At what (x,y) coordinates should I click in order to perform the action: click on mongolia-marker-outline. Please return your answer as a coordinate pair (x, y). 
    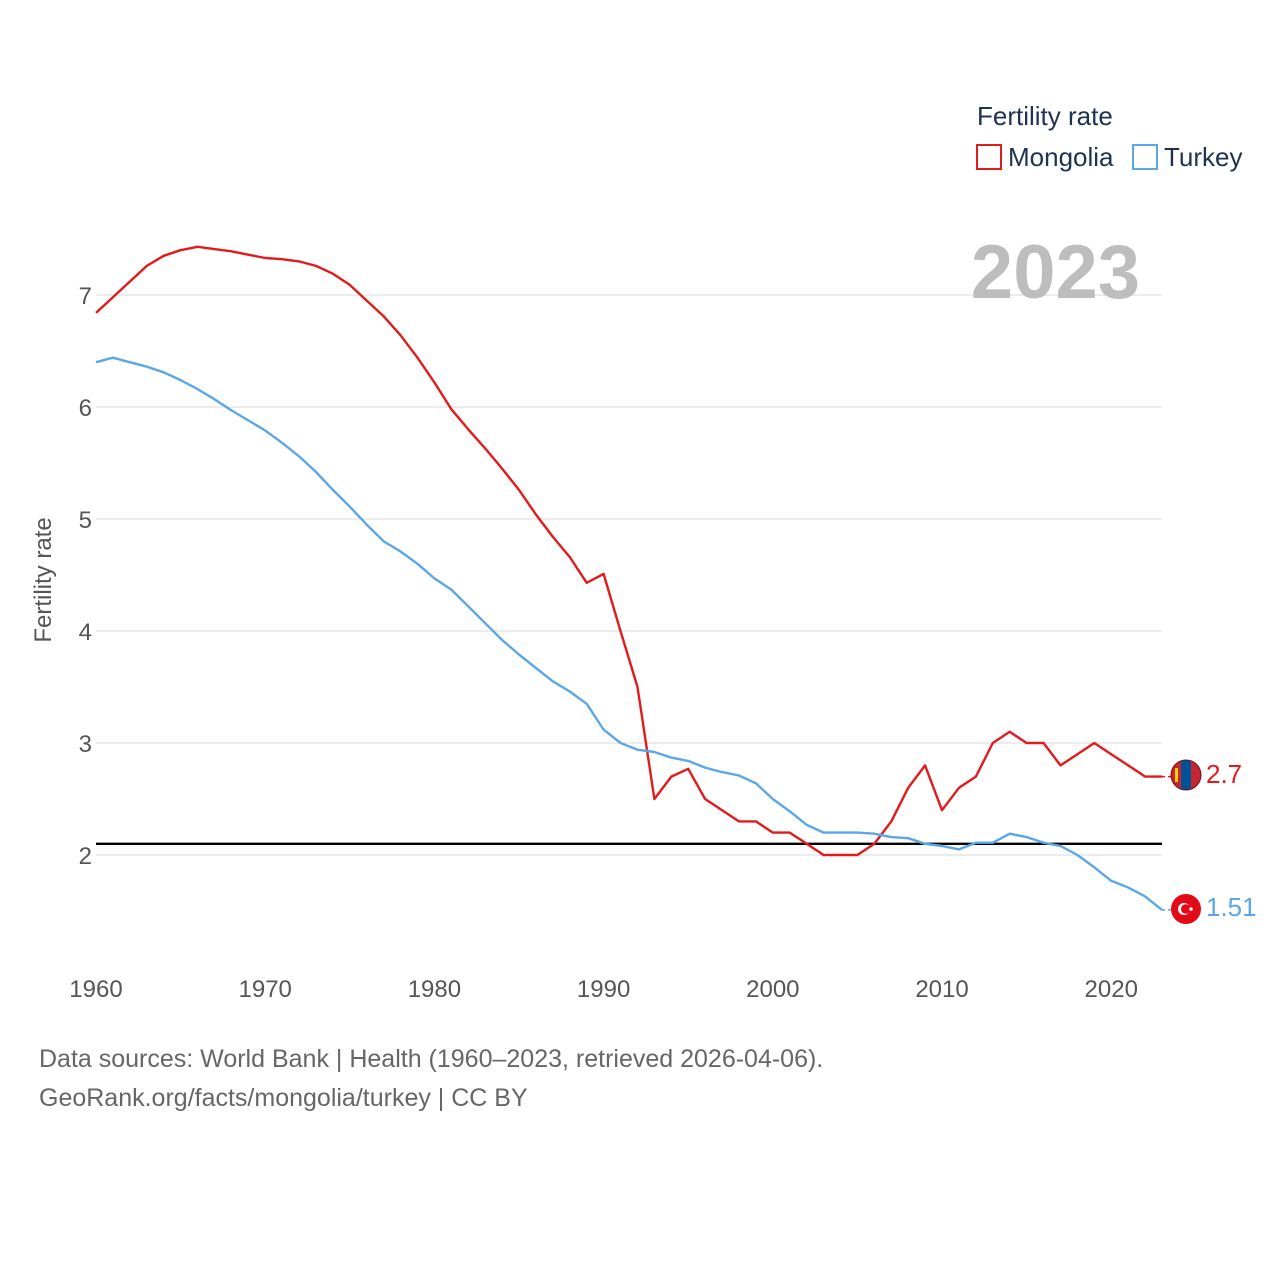
    Looking at the image, I should click on (1186, 775).